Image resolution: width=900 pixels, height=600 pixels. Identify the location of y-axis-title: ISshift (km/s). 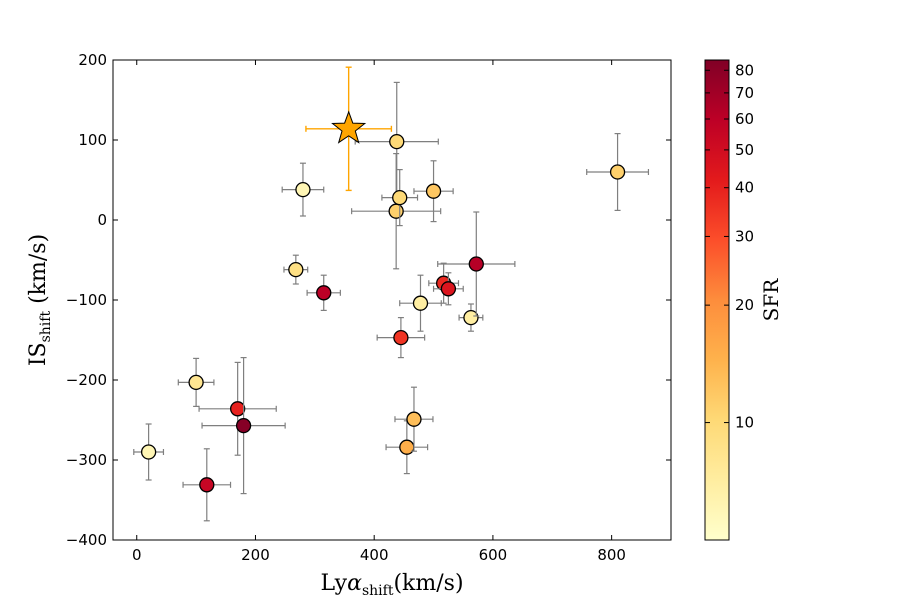
(40, 300).